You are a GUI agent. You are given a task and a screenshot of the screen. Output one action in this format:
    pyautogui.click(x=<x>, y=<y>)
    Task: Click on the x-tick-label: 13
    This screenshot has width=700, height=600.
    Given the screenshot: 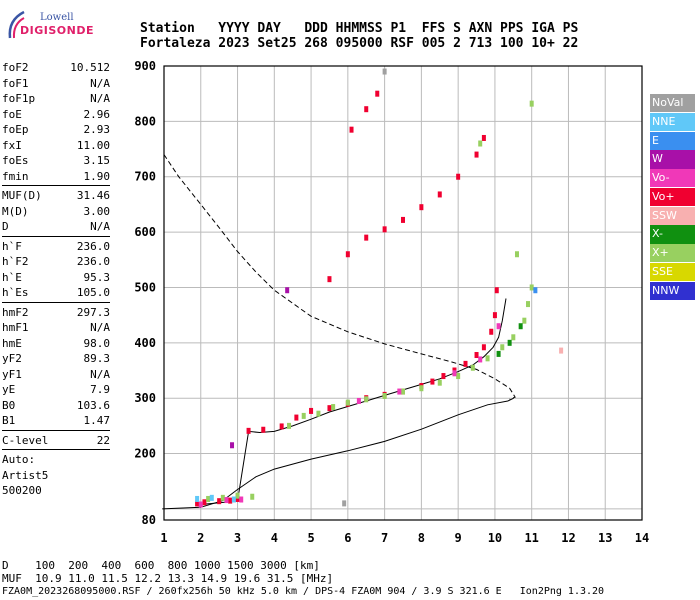 What is the action you would take?
    pyautogui.click(x=605, y=538)
    